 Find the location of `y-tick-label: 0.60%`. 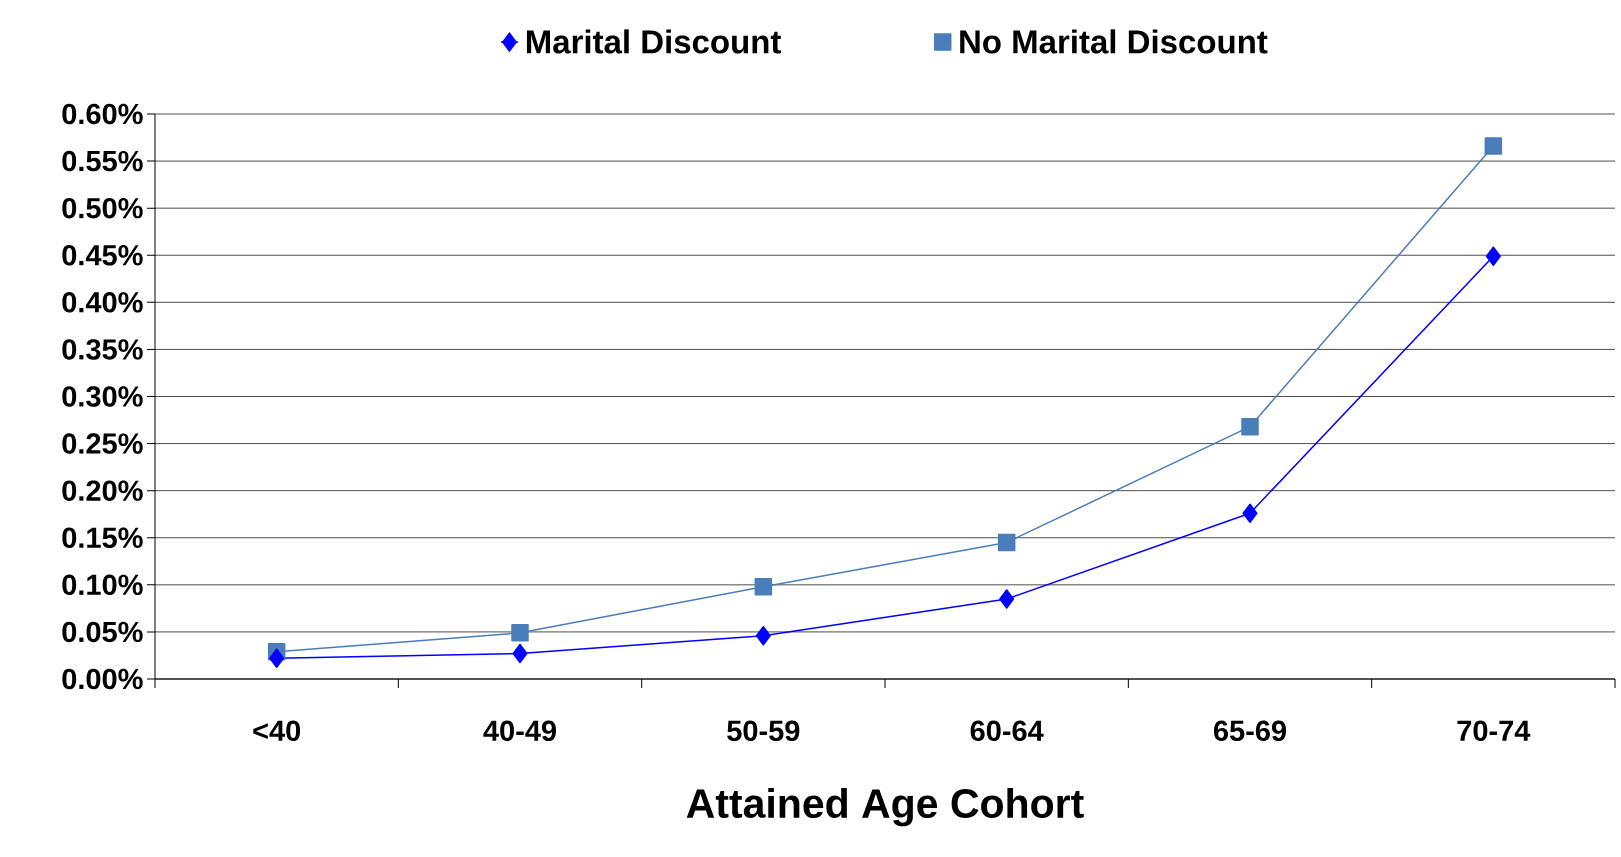

y-tick-label: 0.60% is located at coordinates (102, 114).